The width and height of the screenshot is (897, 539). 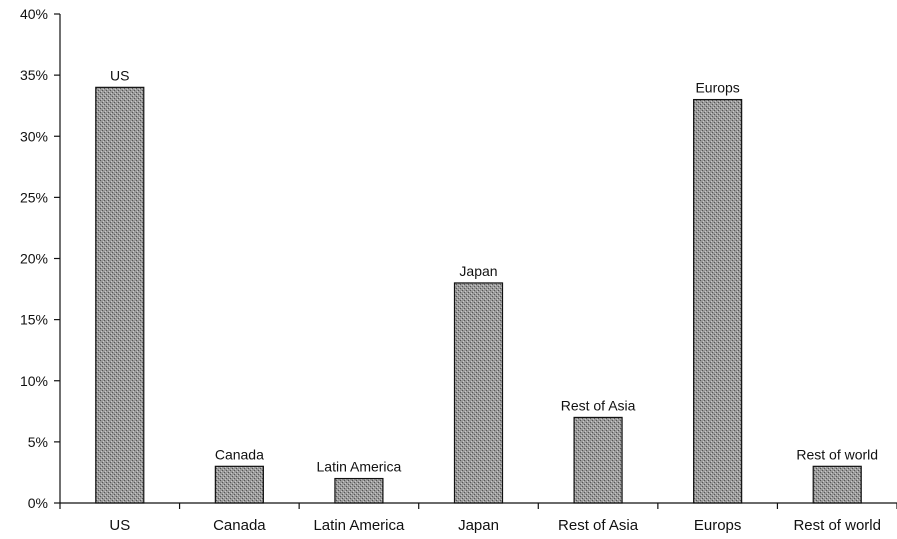 I want to click on x-tick-label: Japan, so click(x=478, y=525).